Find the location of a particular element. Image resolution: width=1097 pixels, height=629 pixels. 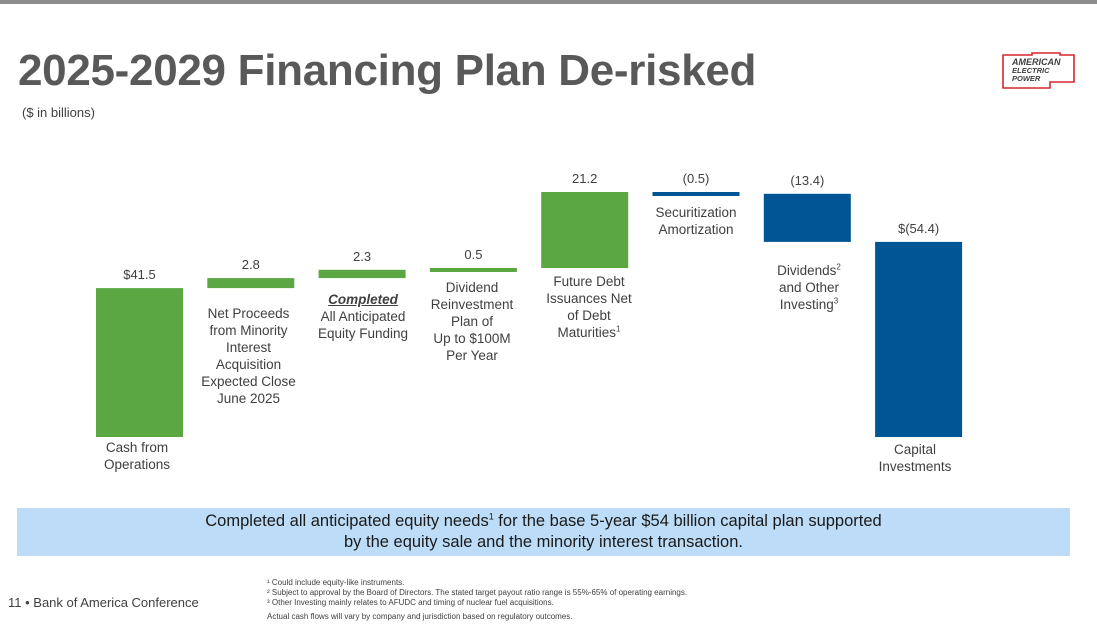

value-label-securitization: (0.5) is located at coordinates (696, 178).